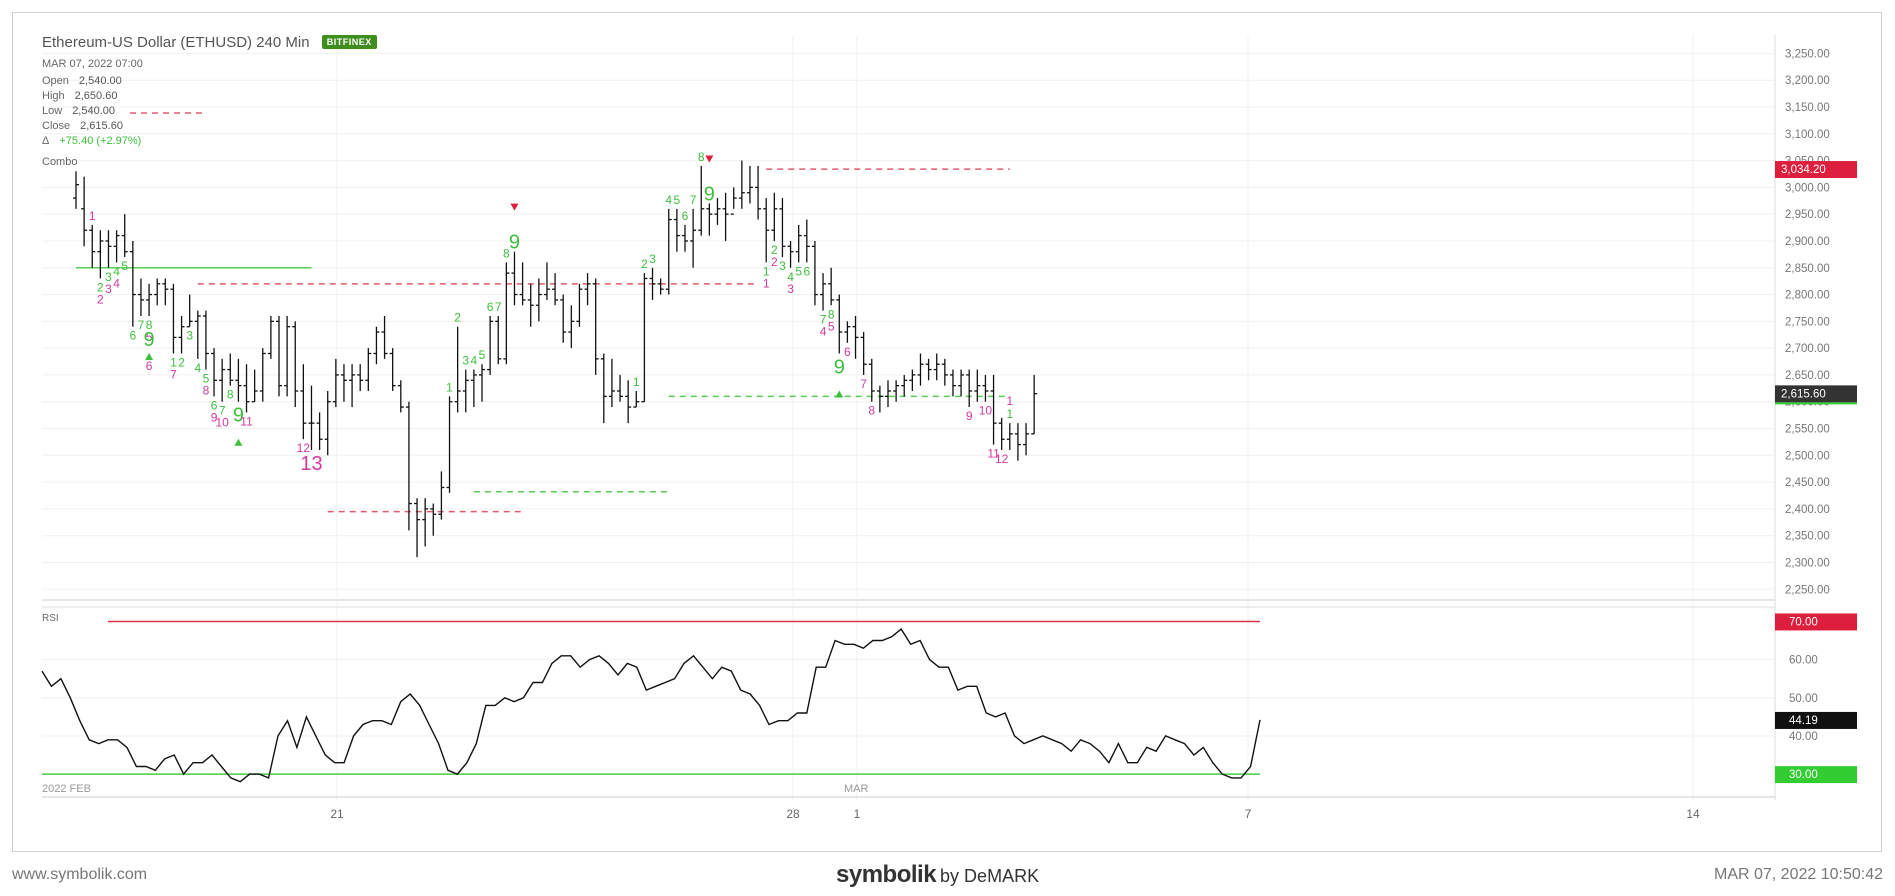 This screenshot has height=896, width=1895. What do you see at coordinates (937, 875) in the screenshot?
I see `footer-brand-logo: symbolik by DeMARK` at bounding box center [937, 875].